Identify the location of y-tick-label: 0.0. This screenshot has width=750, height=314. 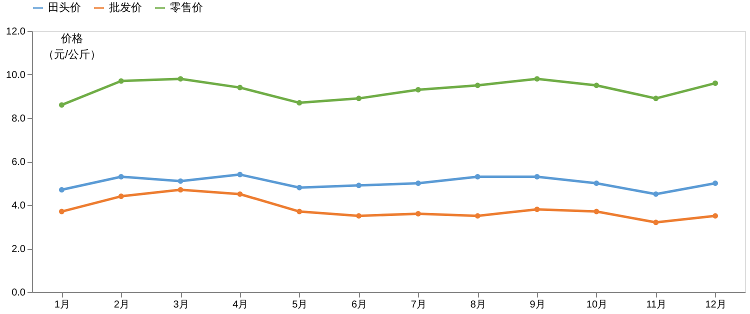
(19, 293).